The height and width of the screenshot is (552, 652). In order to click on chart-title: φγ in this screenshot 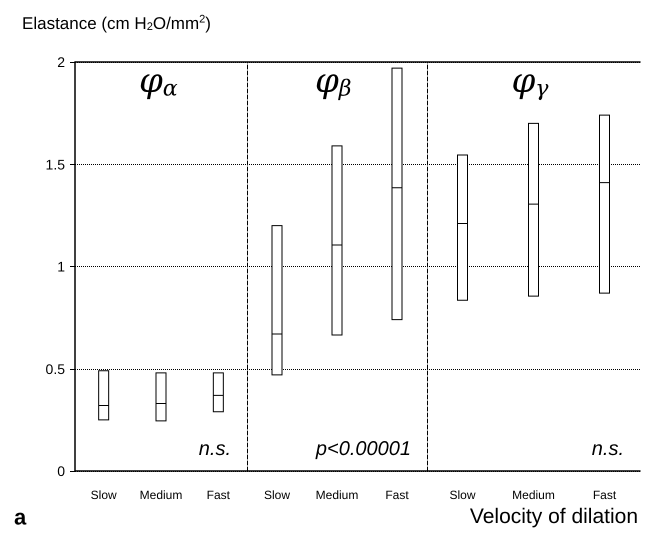, I will do `click(531, 81)`.